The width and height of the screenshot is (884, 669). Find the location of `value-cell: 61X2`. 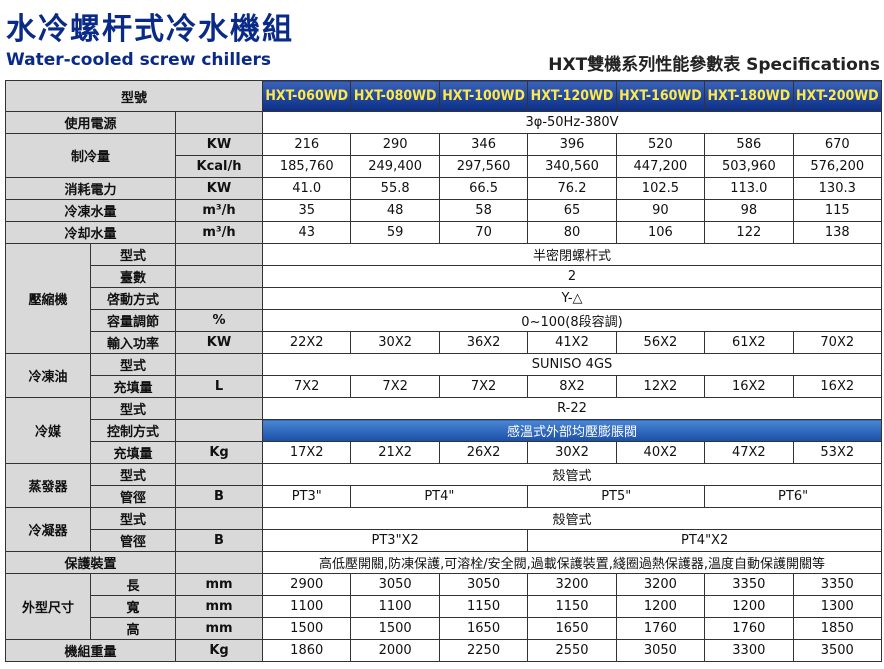

value-cell: 61X2 is located at coordinates (749, 342).